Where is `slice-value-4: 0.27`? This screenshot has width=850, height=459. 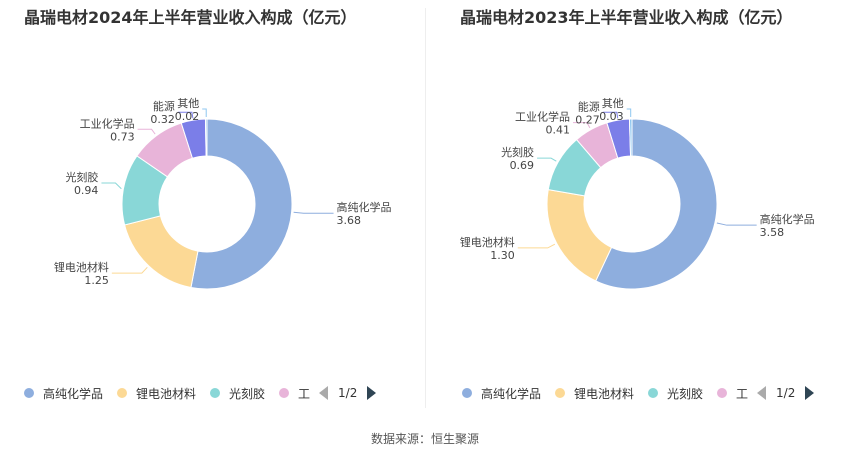
slice-value-4: 0.27 is located at coordinates (587, 119).